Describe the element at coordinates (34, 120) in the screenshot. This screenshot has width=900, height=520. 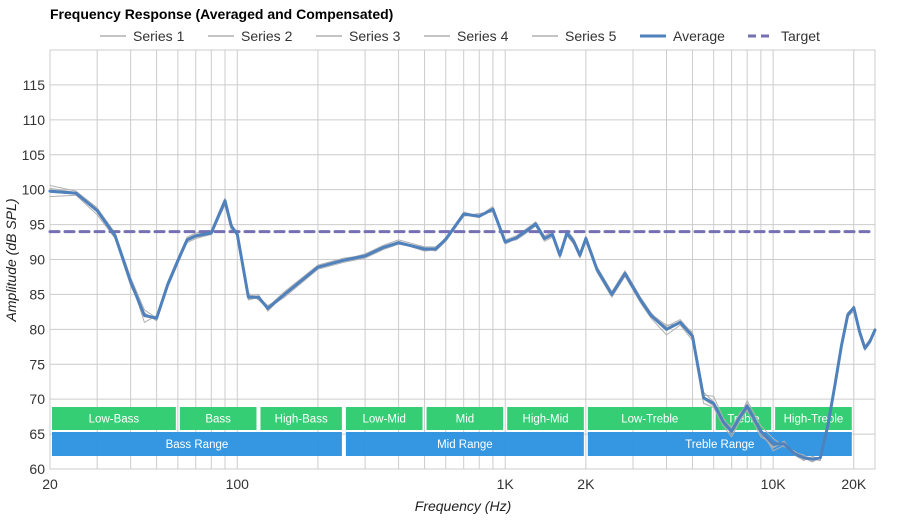
I see `y-tick-label: 110` at that location.